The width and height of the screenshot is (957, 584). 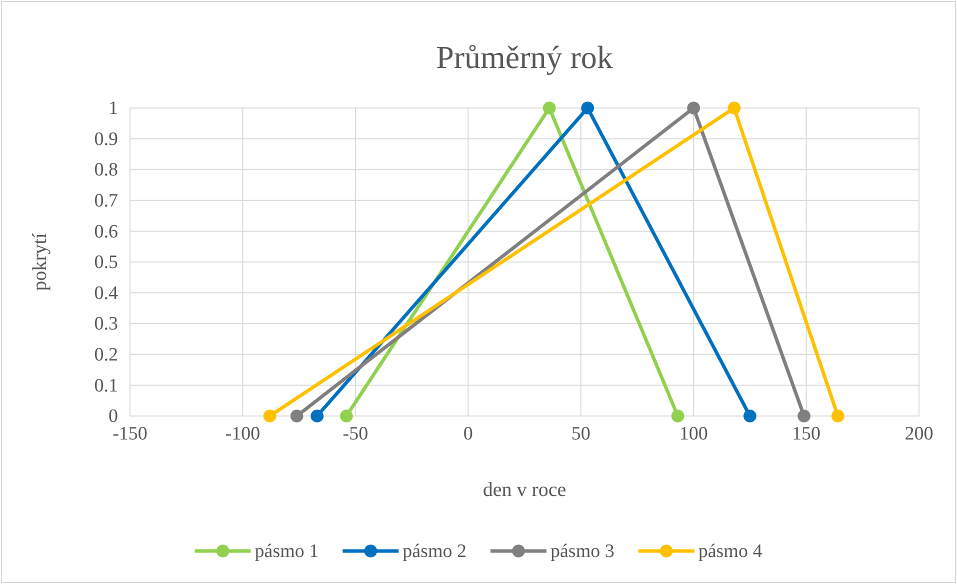 I want to click on y-tick-label: 0.7, so click(x=106, y=201).